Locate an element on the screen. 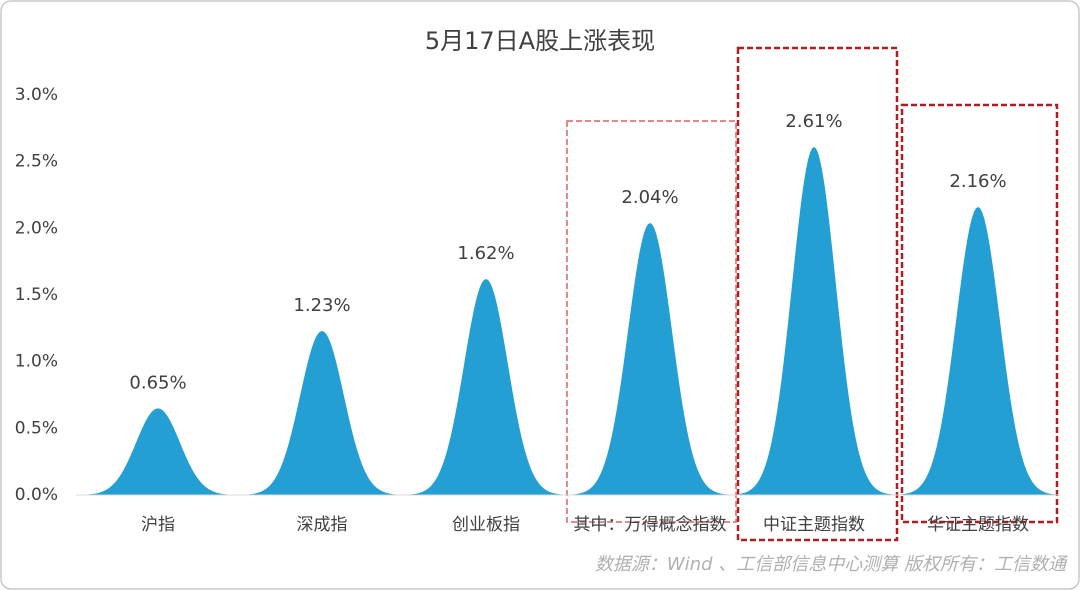 The height and width of the screenshot is (590, 1080). y-tick-label: 1.0% is located at coordinates (36, 362).